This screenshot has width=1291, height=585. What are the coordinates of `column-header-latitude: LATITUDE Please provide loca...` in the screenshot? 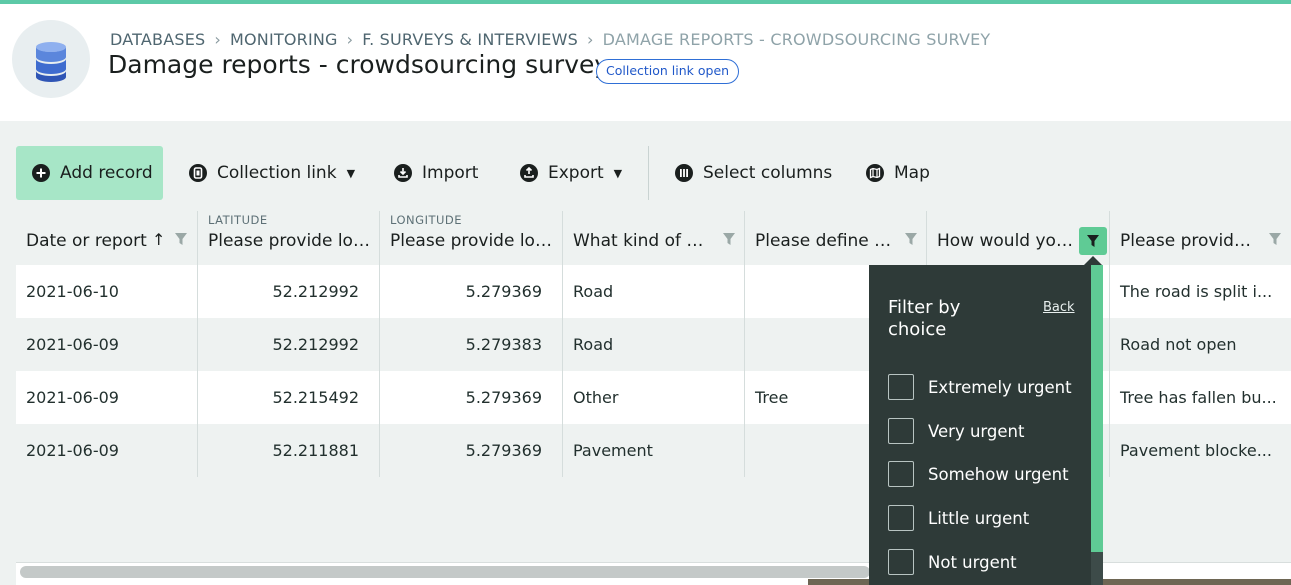 It's located at (289, 238).